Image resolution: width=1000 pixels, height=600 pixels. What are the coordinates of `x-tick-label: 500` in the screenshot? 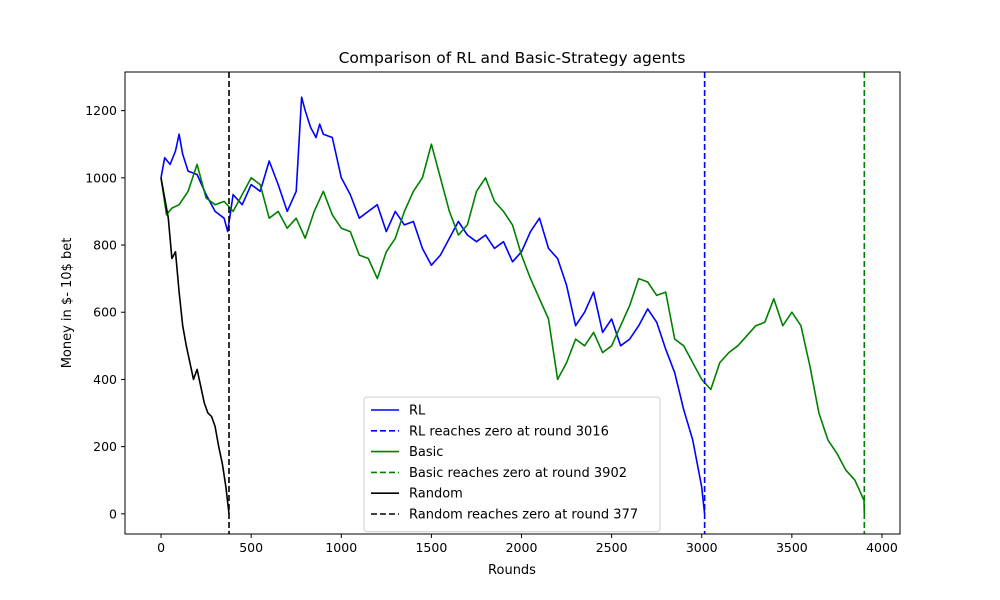 It's located at (251, 547).